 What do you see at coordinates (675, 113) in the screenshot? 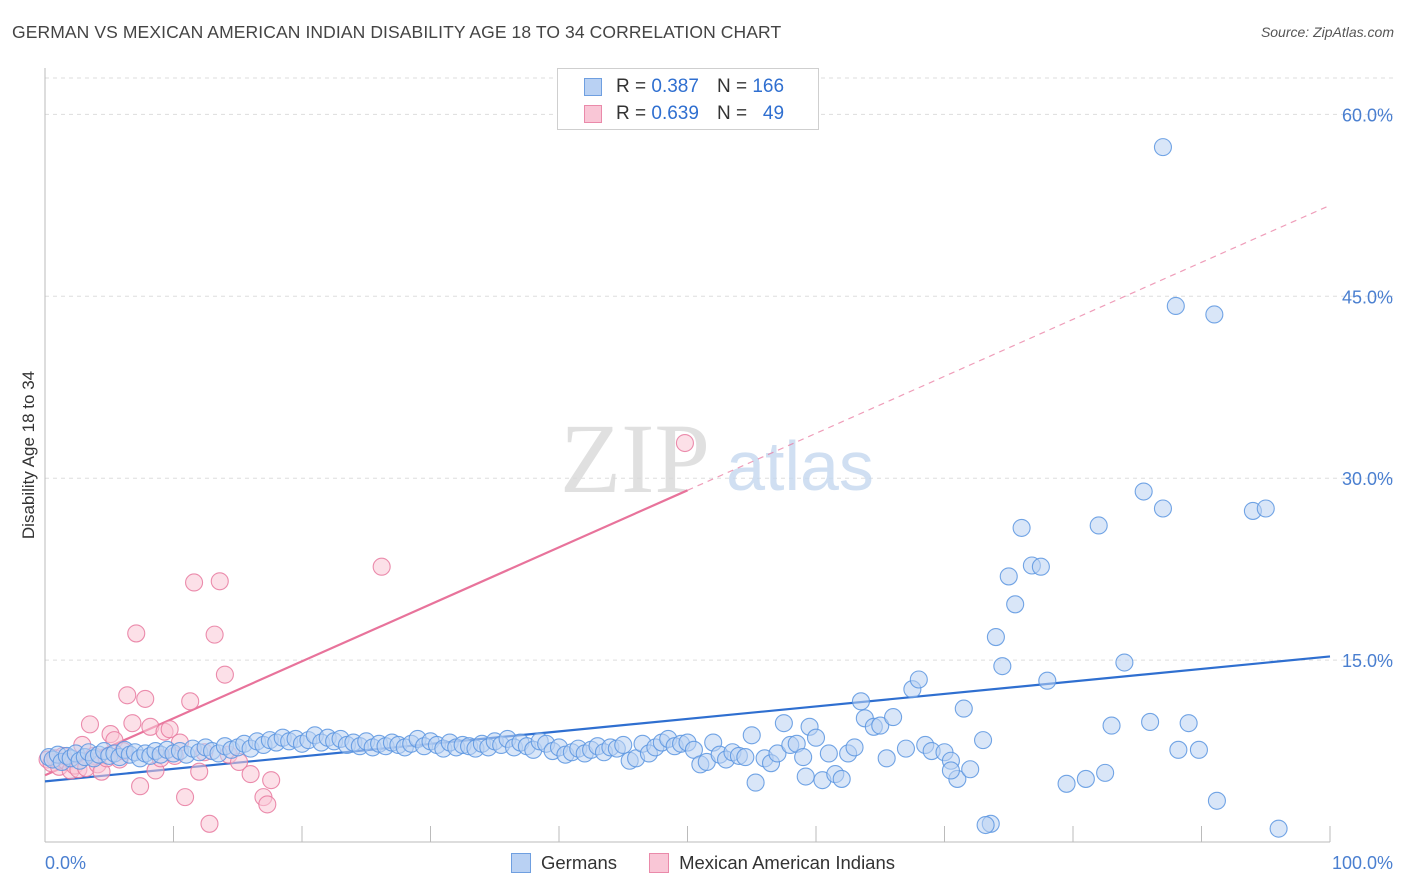
I see `legend-r-value-mexican-american-indians: 0.639` at bounding box center [675, 113].